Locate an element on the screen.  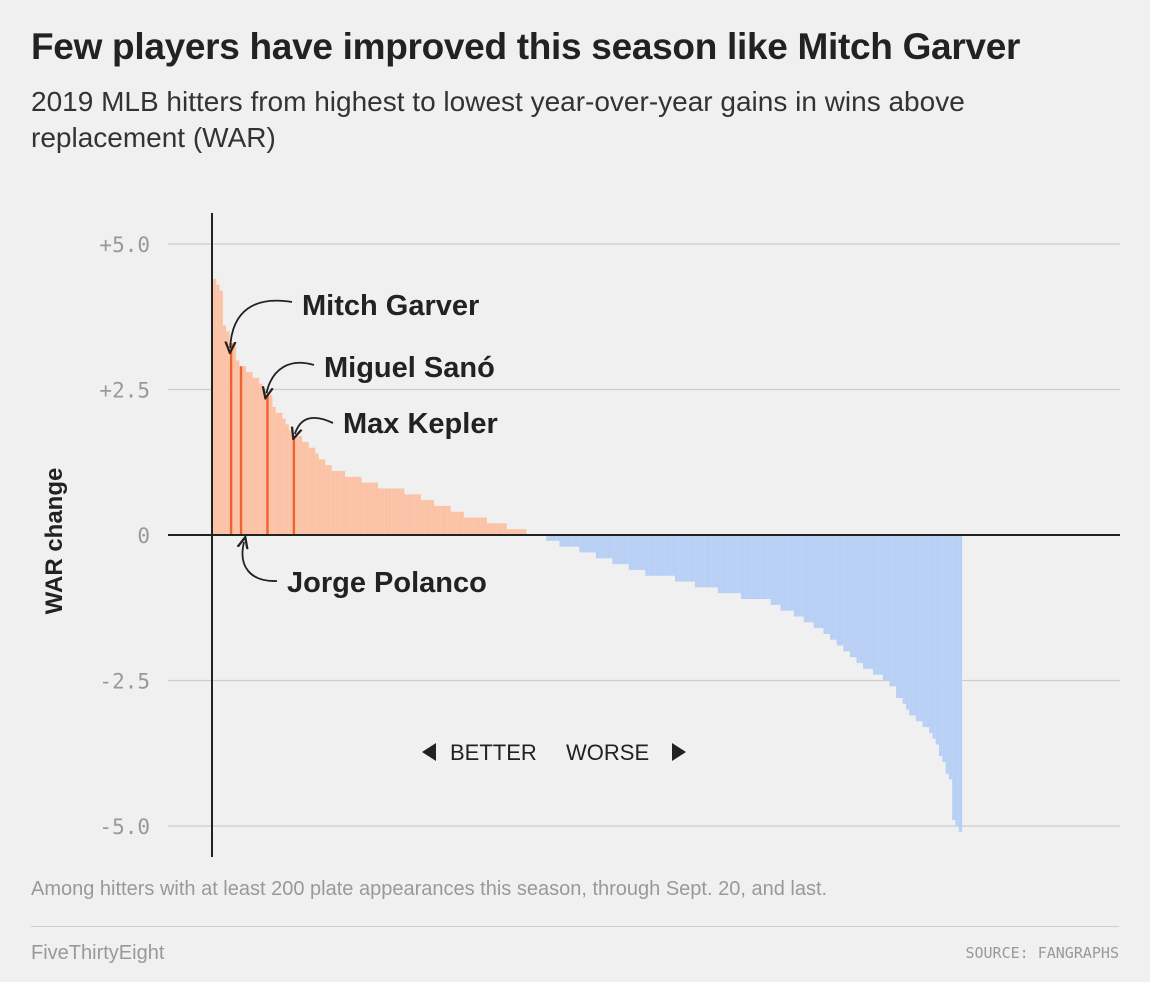
y-tick-label: -2.5 is located at coordinates (124, 682).